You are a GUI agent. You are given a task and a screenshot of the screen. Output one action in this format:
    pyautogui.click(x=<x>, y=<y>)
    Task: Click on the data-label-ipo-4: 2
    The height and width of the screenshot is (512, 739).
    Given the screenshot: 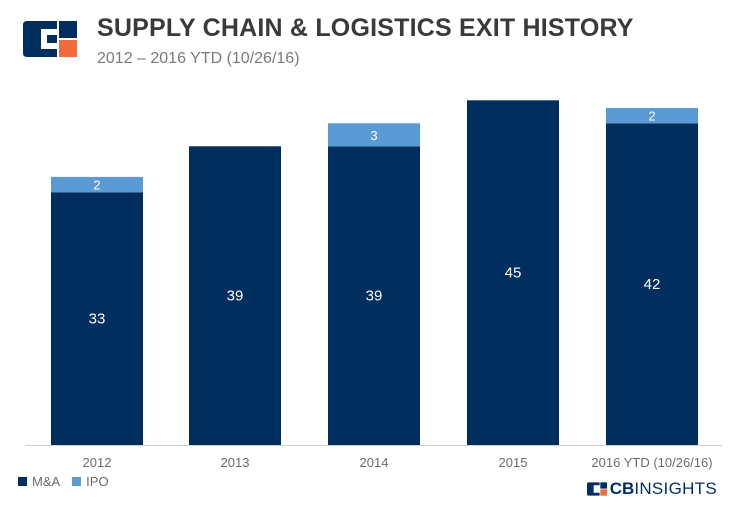 What is the action you would take?
    pyautogui.click(x=651, y=116)
    